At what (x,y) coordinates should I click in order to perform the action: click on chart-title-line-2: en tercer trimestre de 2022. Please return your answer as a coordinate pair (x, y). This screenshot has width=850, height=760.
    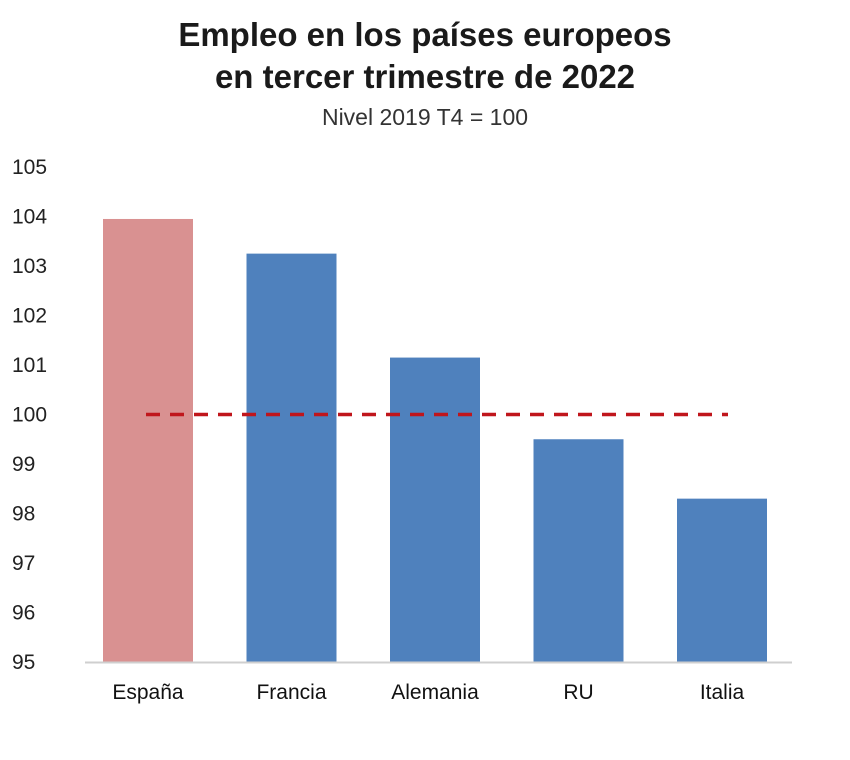
    Looking at the image, I should click on (425, 76).